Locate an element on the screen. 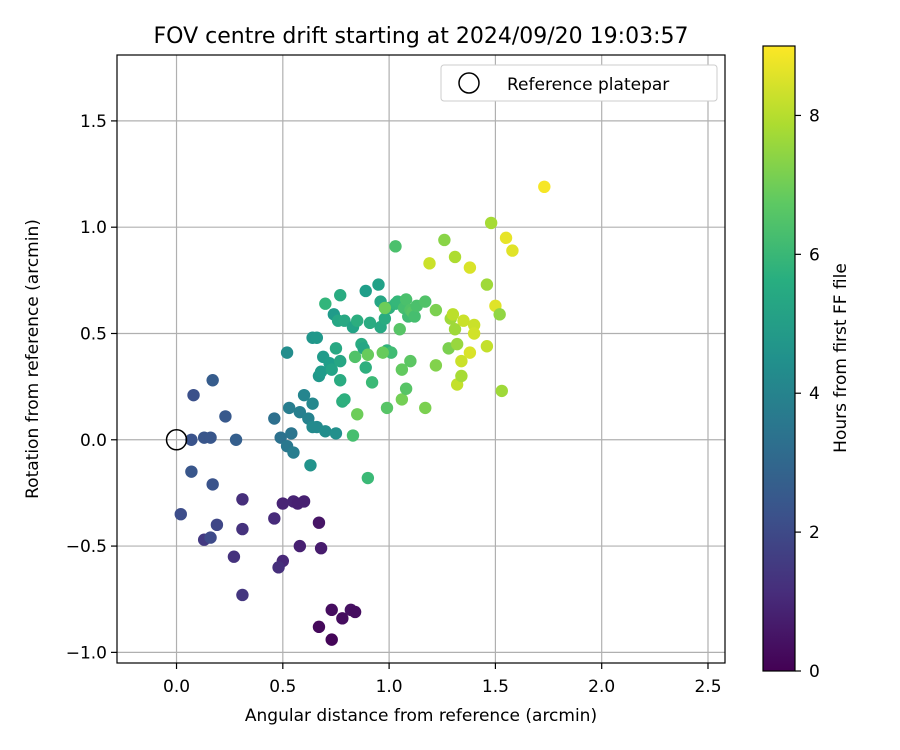 This screenshot has height=750, width=900. reference-platepar-marker is located at coordinates (176, 440).